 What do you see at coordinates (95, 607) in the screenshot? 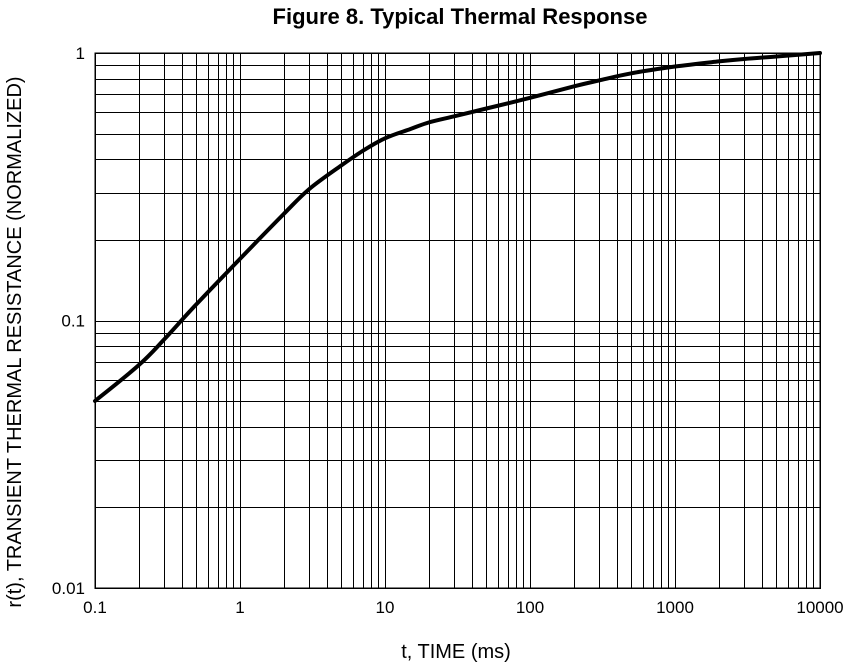
I see `x-tick-label: 0.1` at bounding box center [95, 607].